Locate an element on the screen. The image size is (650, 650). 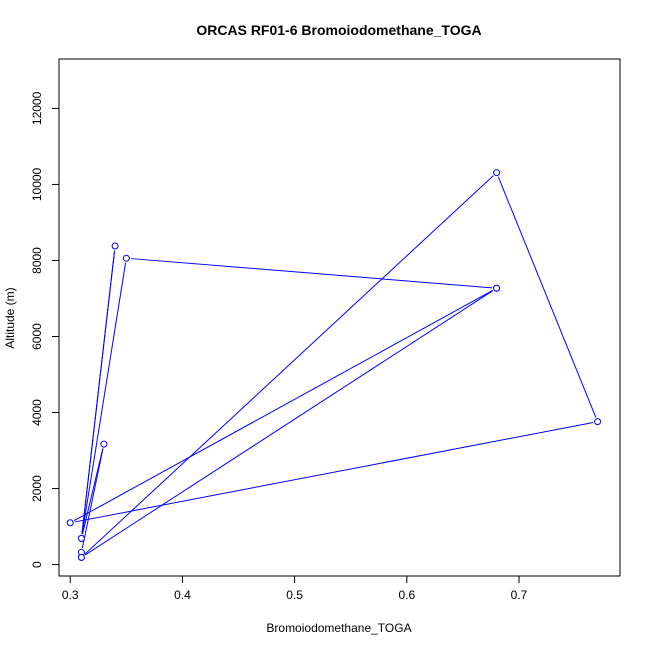
y-tick-label: 10000 is located at coordinates (37, 184).